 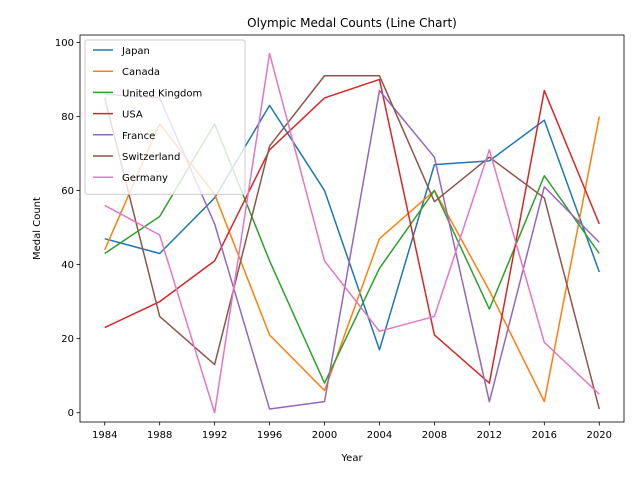 I want to click on x-tick-label: 1984, so click(x=104, y=435).